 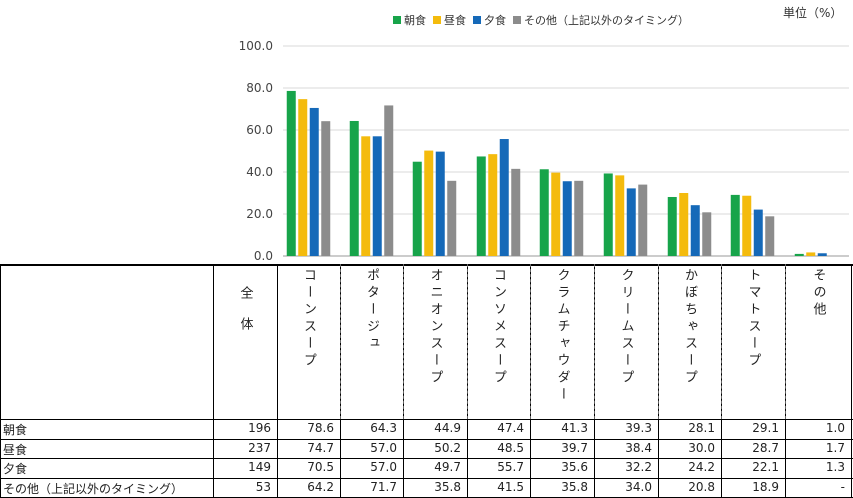 What do you see at coordinates (689, 341) in the screenshot?
I see `header-category: かぼちゃスープ` at bounding box center [689, 341].